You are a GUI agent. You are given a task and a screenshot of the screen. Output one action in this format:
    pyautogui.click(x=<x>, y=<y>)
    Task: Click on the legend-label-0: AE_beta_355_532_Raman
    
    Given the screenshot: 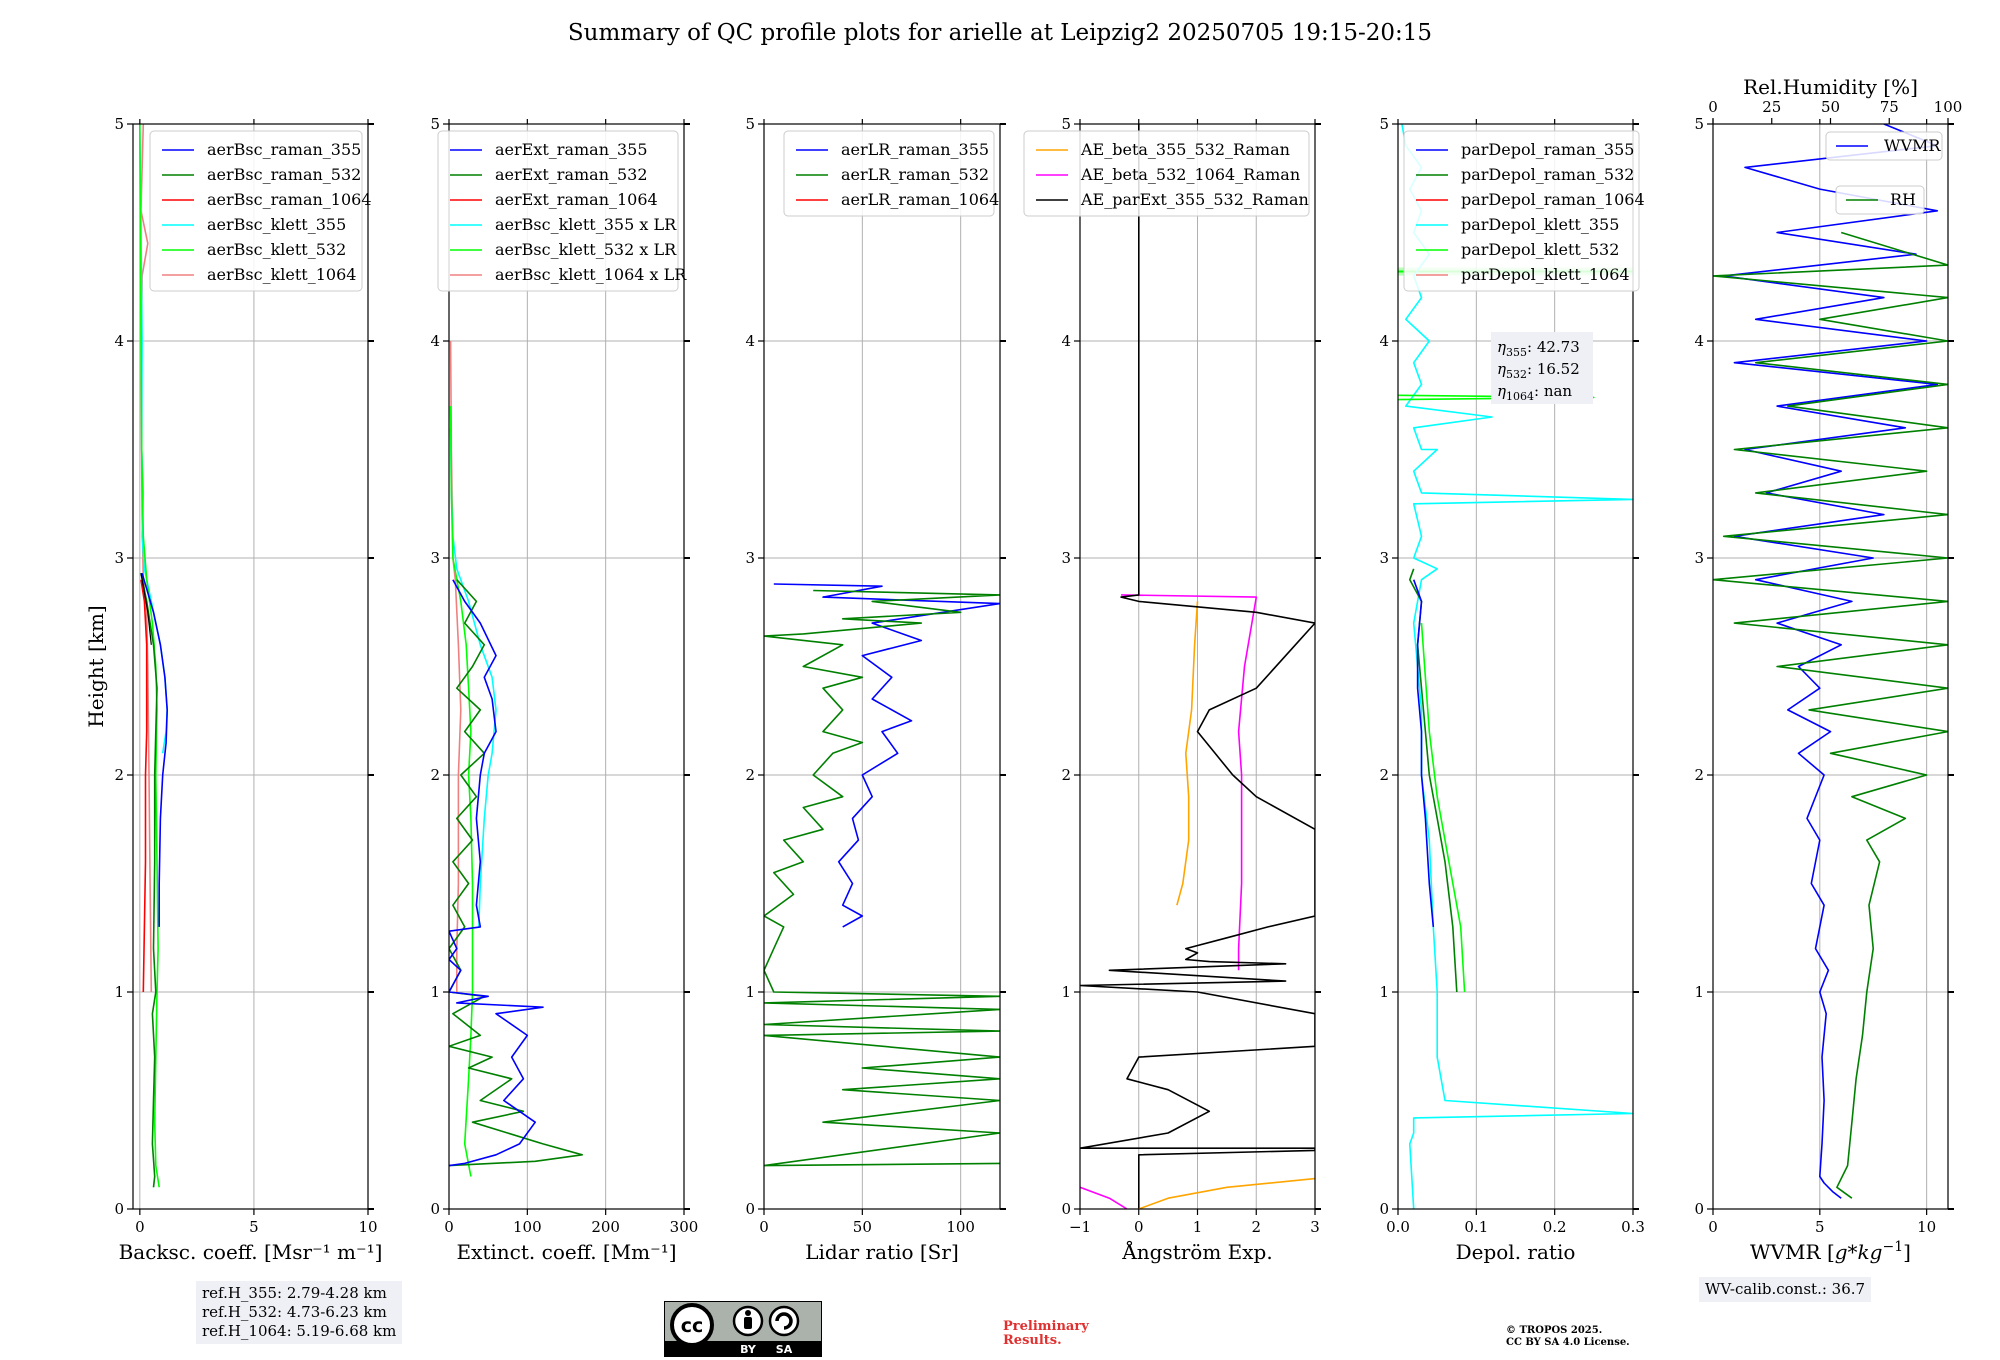 What is the action you would take?
    pyautogui.click(x=1185, y=149)
    